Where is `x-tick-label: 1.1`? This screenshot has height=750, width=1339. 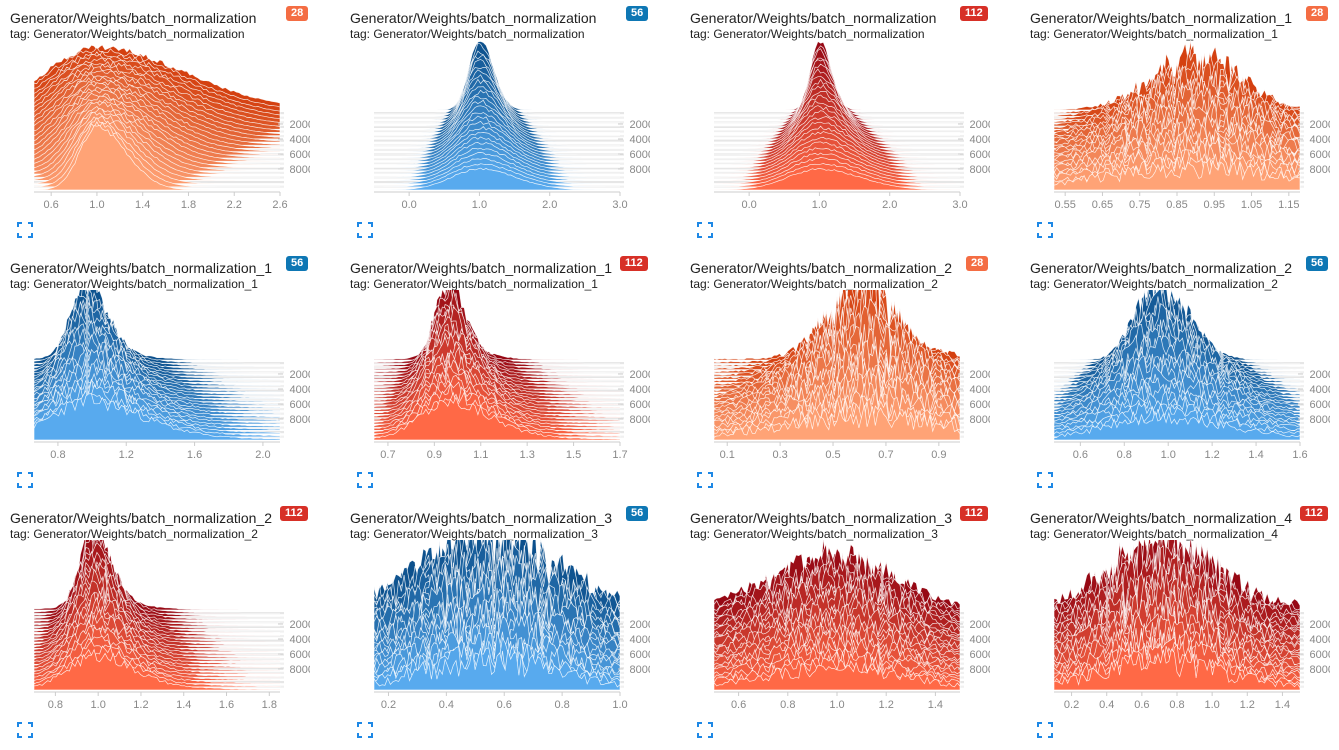
x-tick-label: 1.1 is located at coordinates (480, 455).